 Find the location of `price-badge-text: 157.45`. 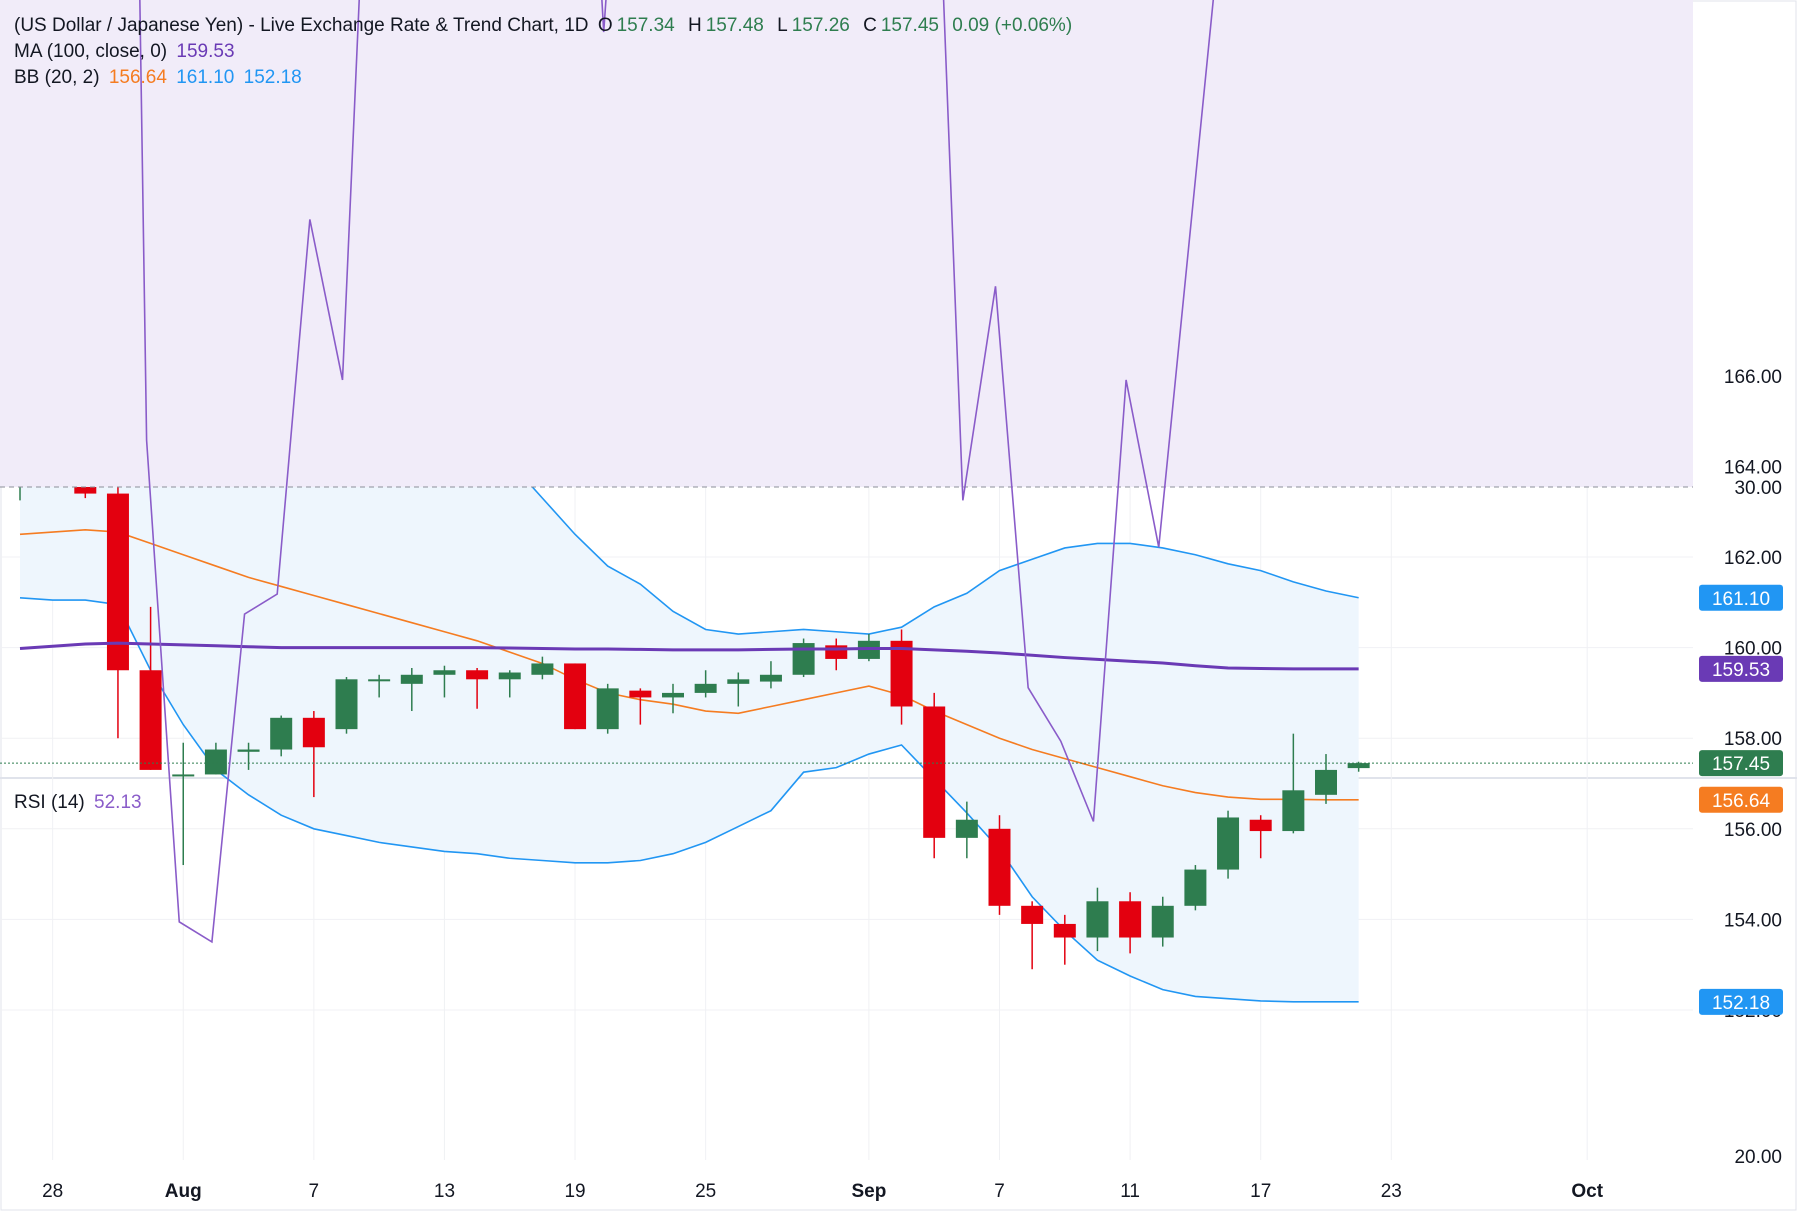

price-badge-text: 157.45 is located at coordinates (1741, 764).